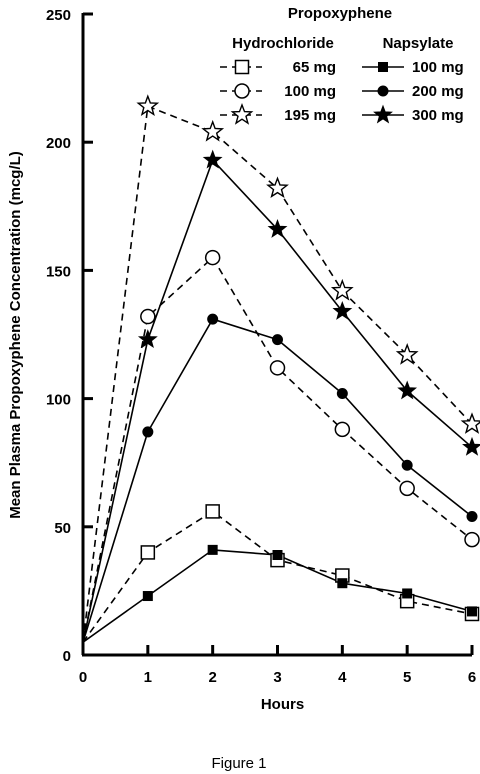  What do you see at coordinates (438, 115) in the screenshot?
I see `legend-label: 300 mg` at bounding box center [438, 115].